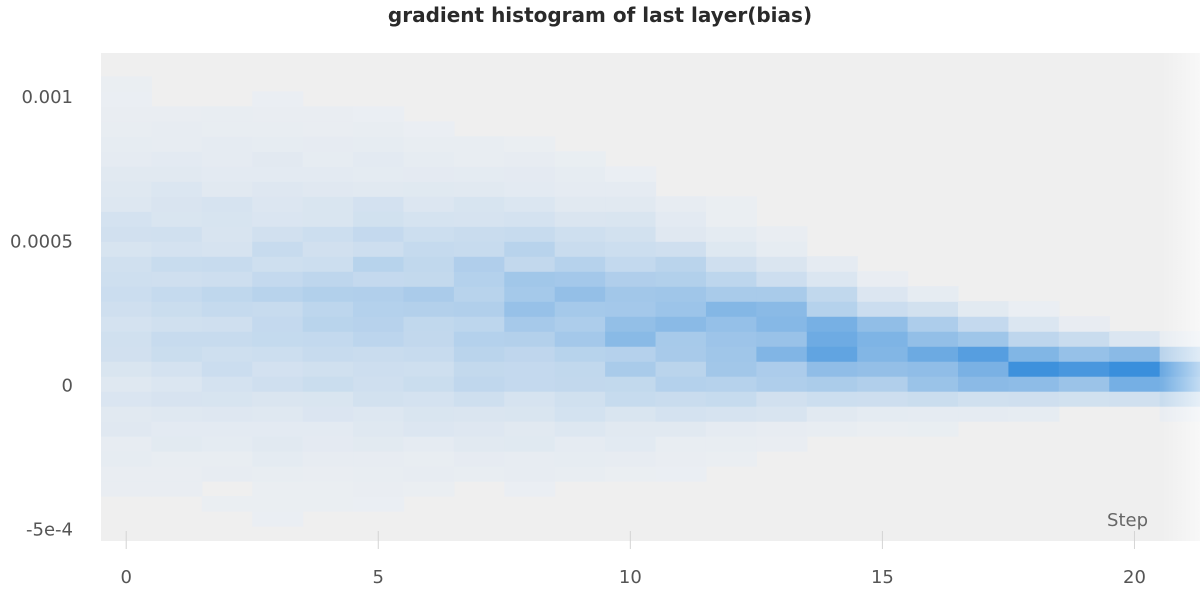 The height and width of the screenshot is (600, 1200). What do you see at coordinates (41, 241) in the screenshot?
I see `y-tick-label: 0.0005` at bounding box center [41, 241].